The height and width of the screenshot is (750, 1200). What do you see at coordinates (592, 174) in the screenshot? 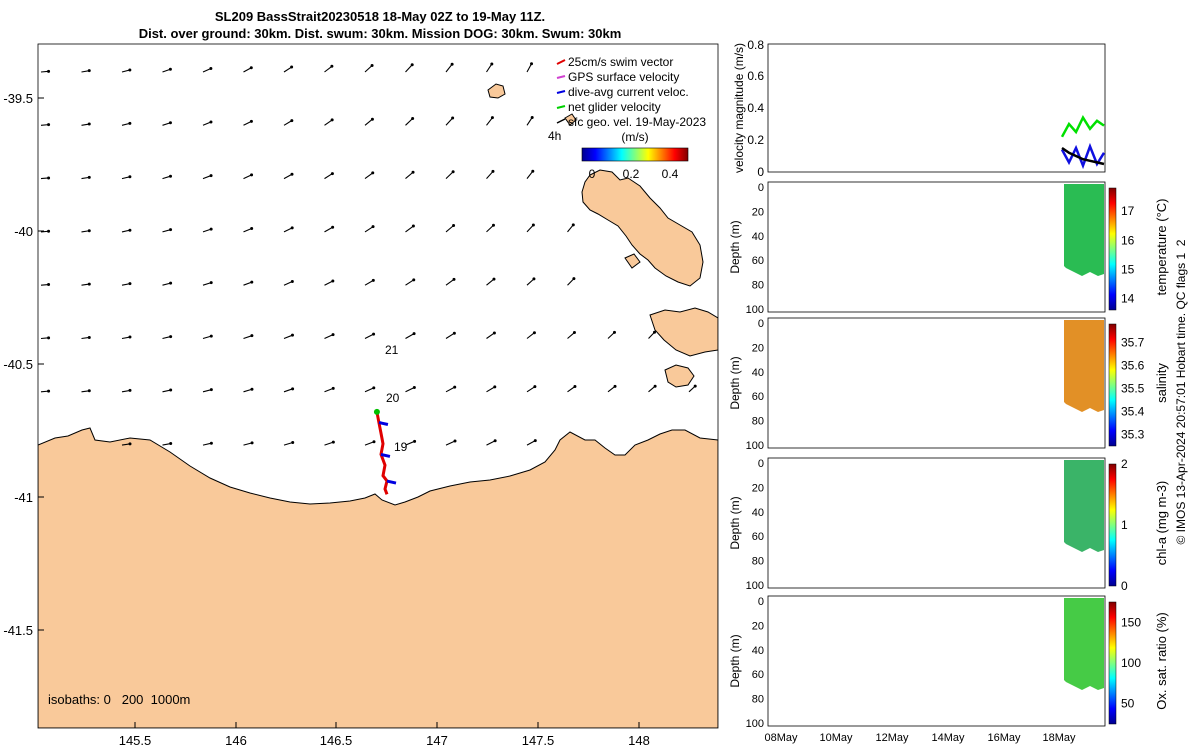
I see `colorbar-tick: 0` at bounding box center [592, 174].